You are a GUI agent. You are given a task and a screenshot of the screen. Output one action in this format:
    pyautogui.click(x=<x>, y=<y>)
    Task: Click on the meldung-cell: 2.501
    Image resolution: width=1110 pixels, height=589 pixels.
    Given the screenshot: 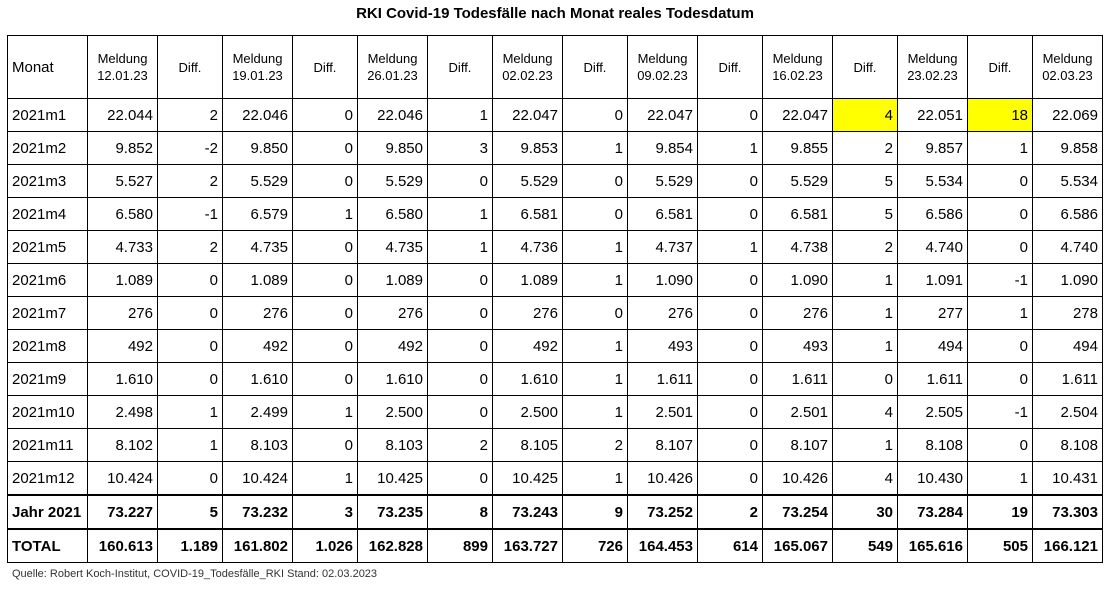 What is the action you would take?
    pyautogui.click(x=797, y=412)
    